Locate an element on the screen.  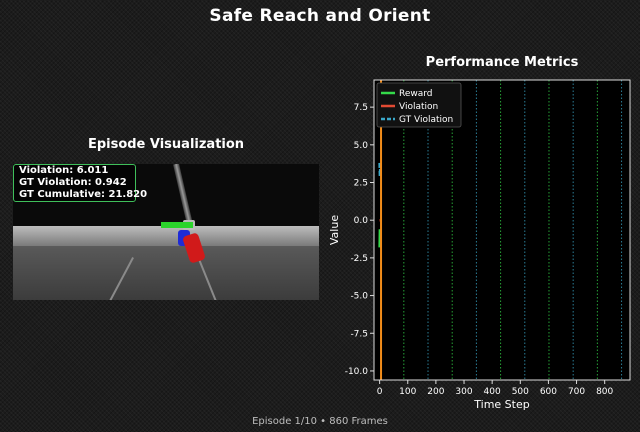
x-tick-label: 700 is located at coordinates (576, 392).